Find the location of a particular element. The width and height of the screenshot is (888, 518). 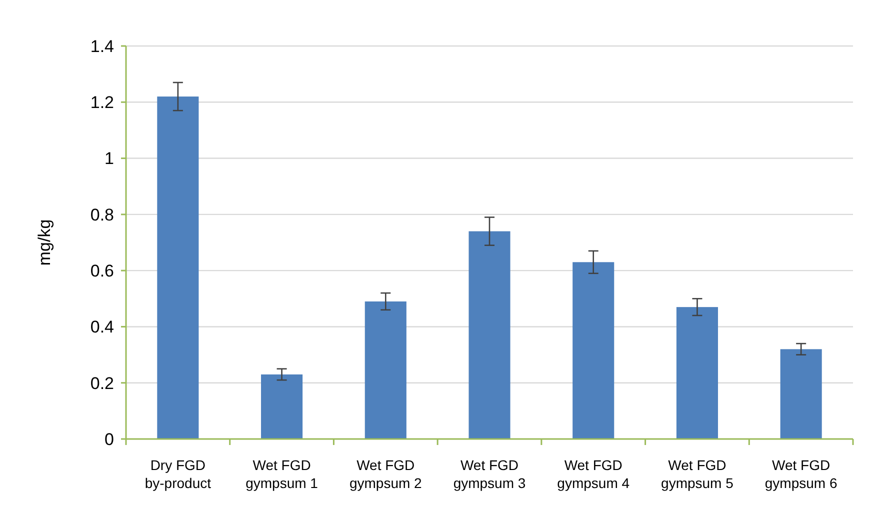

x-tick-label: Wet FGD gympsum 5 is located at coordinates (697, 474).